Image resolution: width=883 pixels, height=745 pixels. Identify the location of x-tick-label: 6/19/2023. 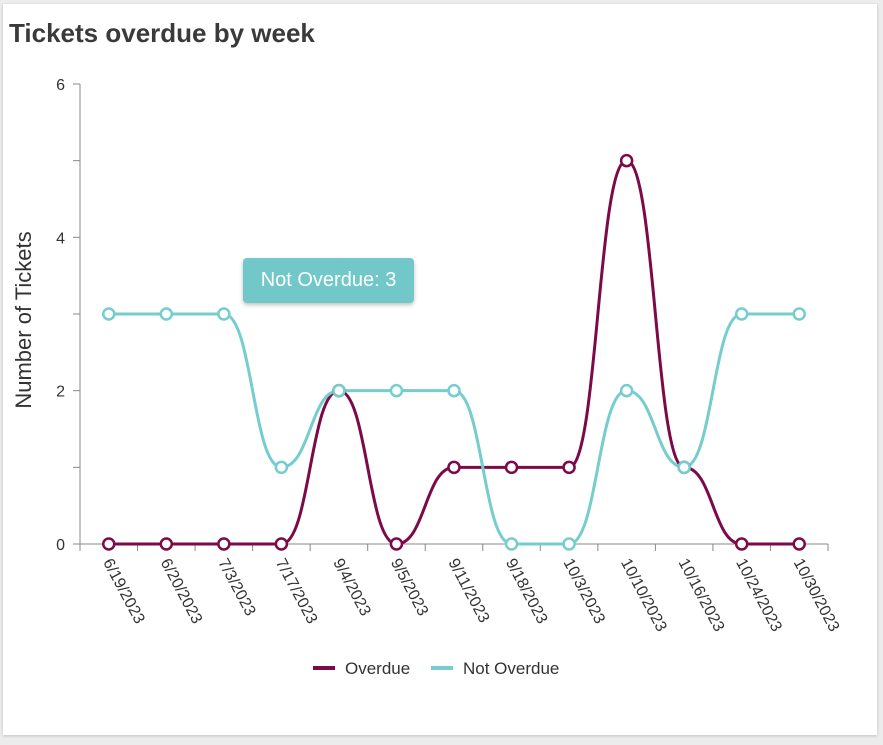
(123, 591).